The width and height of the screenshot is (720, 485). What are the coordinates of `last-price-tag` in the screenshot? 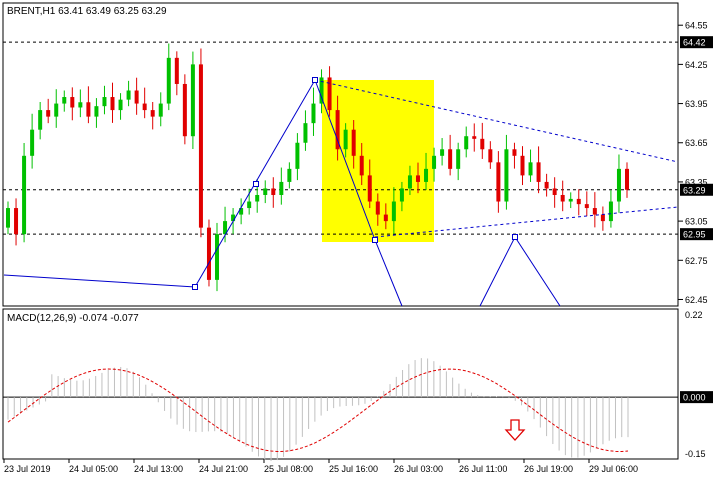 It's located at (696, 189).